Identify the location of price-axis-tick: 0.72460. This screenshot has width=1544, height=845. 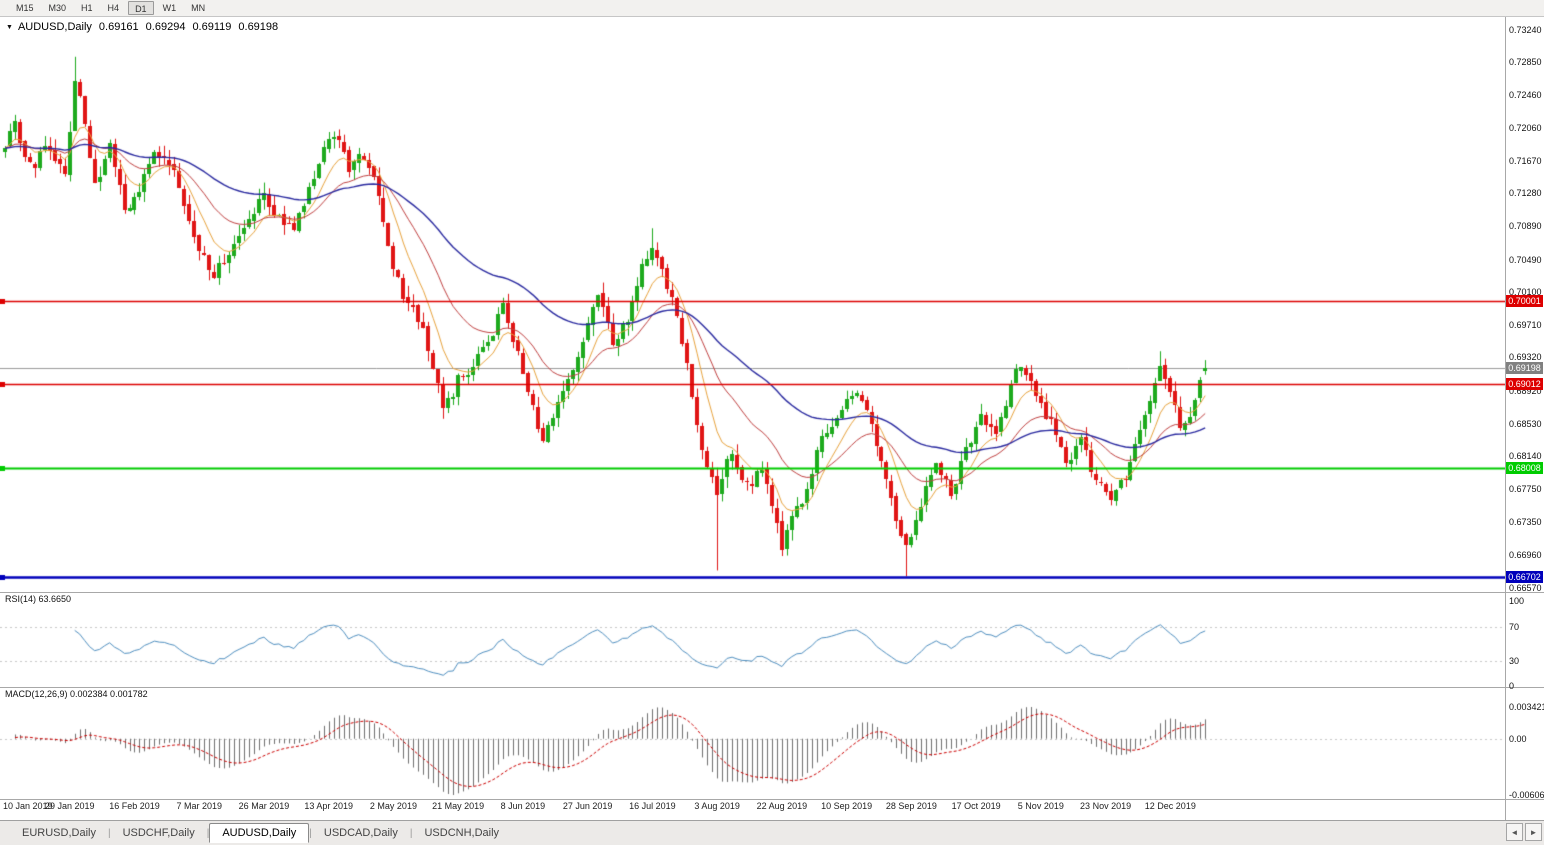
(1525, 94).